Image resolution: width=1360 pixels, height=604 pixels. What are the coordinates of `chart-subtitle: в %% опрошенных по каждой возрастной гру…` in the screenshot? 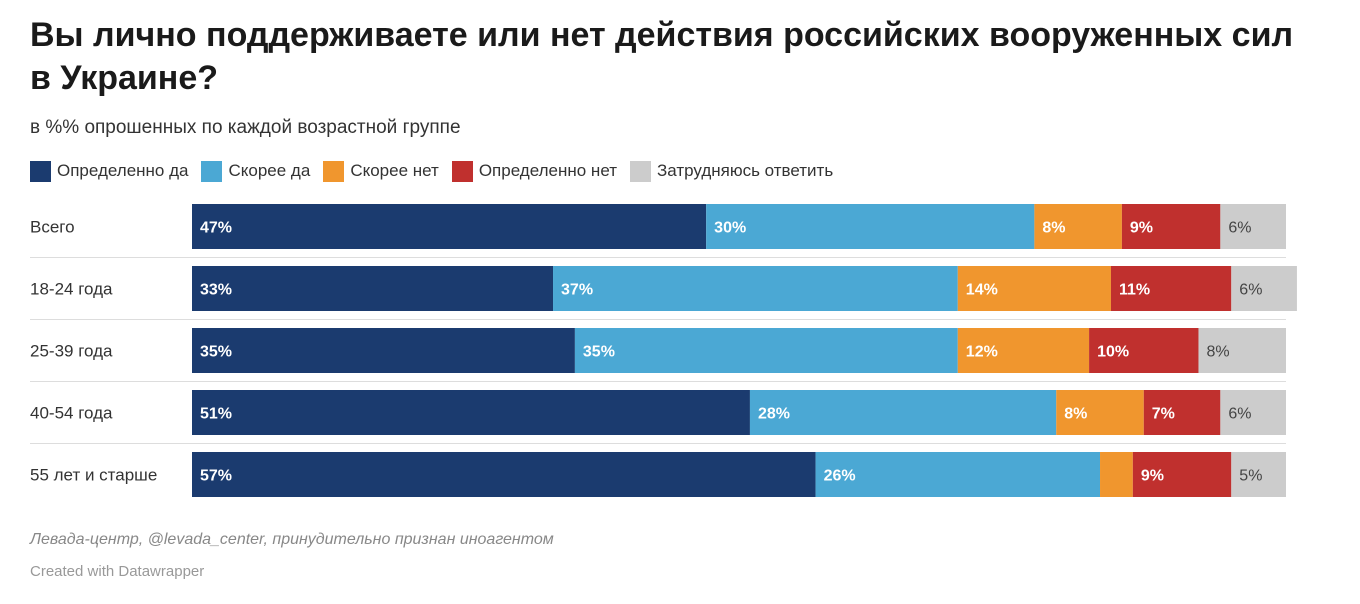 It's located at (245, 127).